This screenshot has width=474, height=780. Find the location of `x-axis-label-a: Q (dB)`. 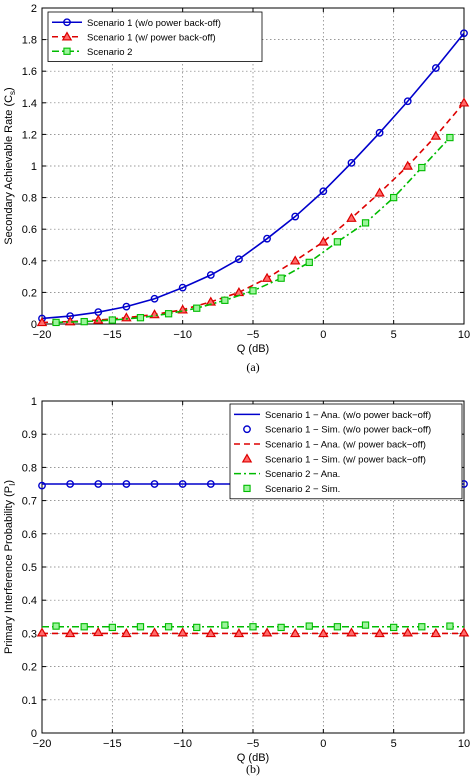

x-axis-label-a: Q (dB) is located at coordinates (253, 349).